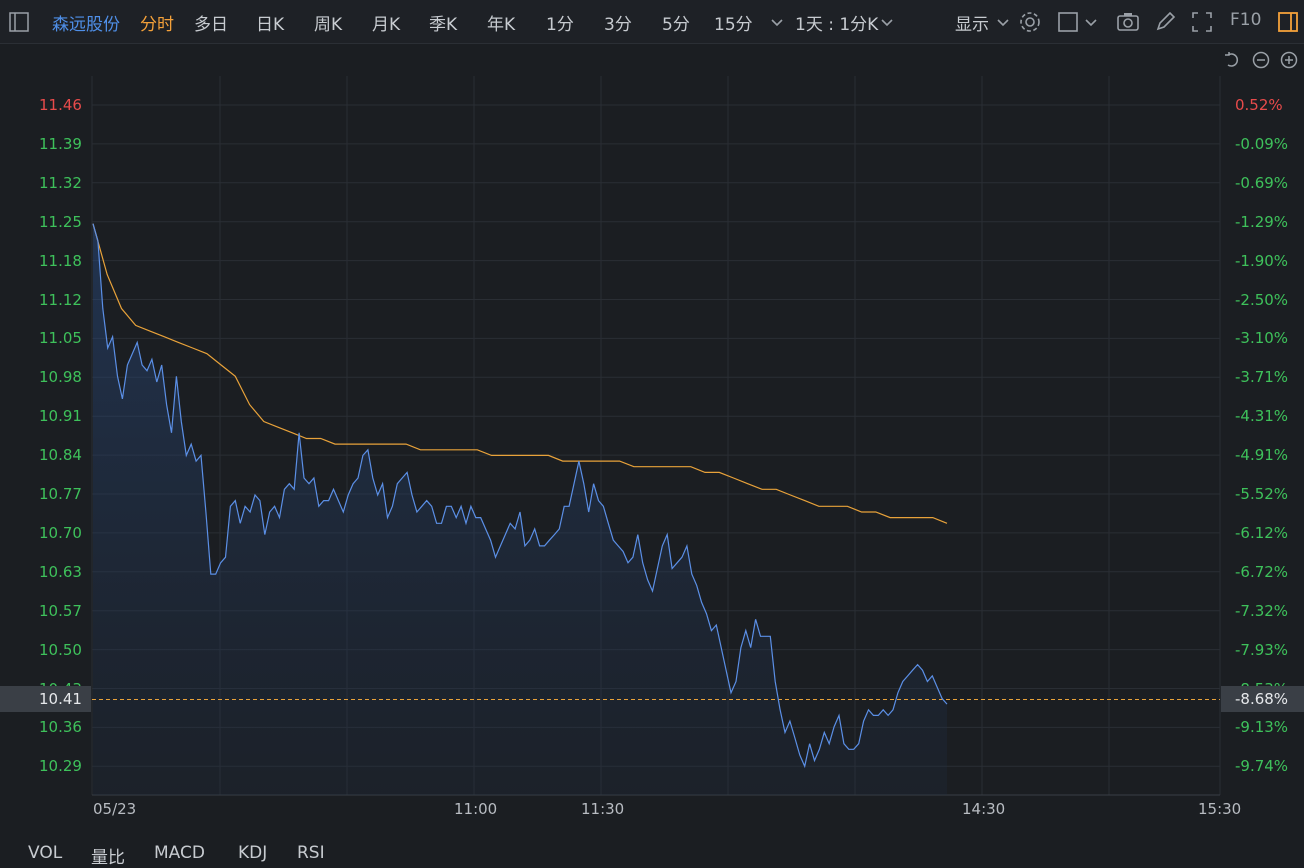 The height and width of the screenshot is (868, 1304). I want to click on x-tick-label: 05/23, so click(115, 809).